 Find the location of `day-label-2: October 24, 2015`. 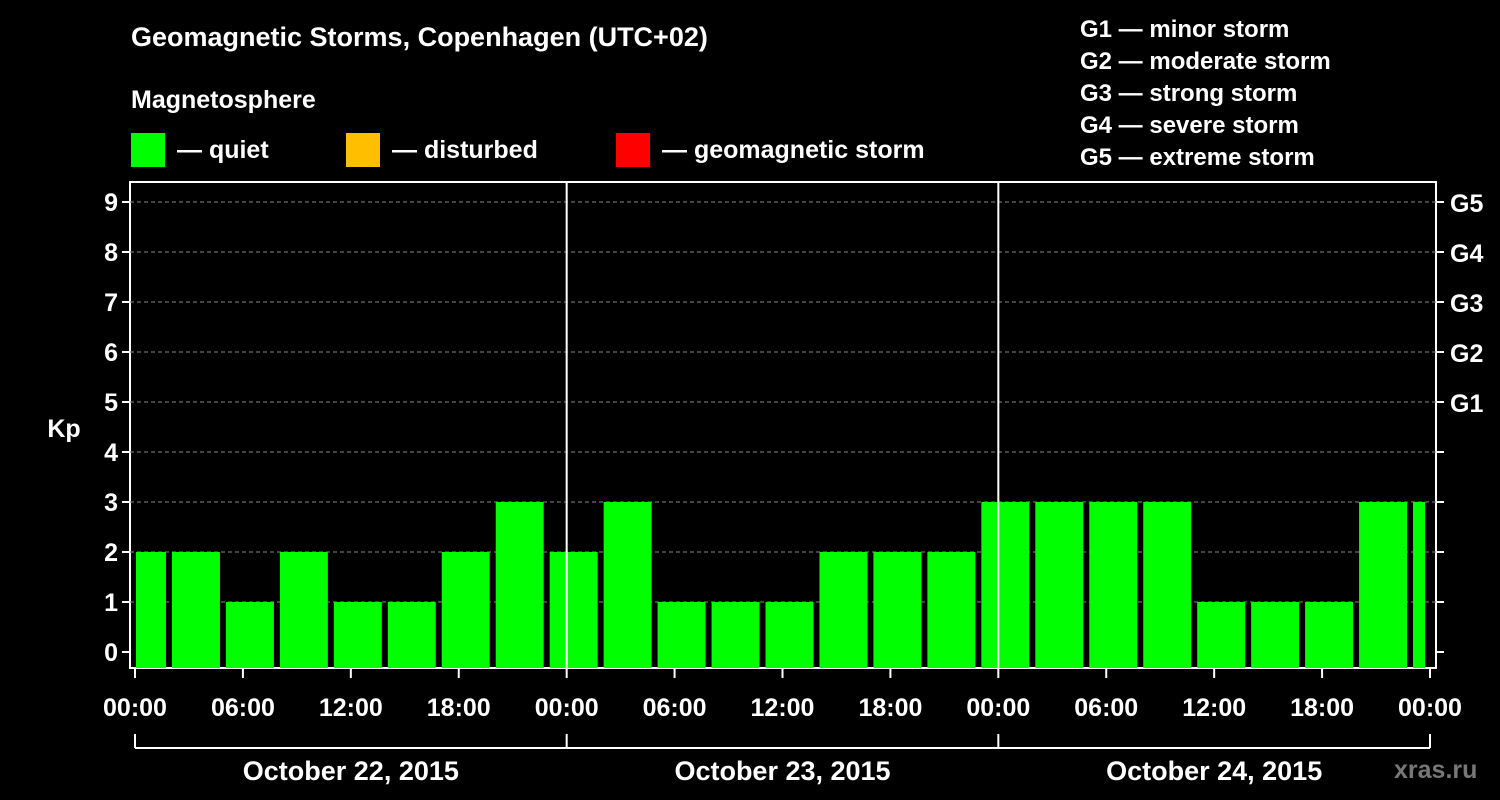

day-label-2: October 24, 2015 is located at coordinates (1214, 771).